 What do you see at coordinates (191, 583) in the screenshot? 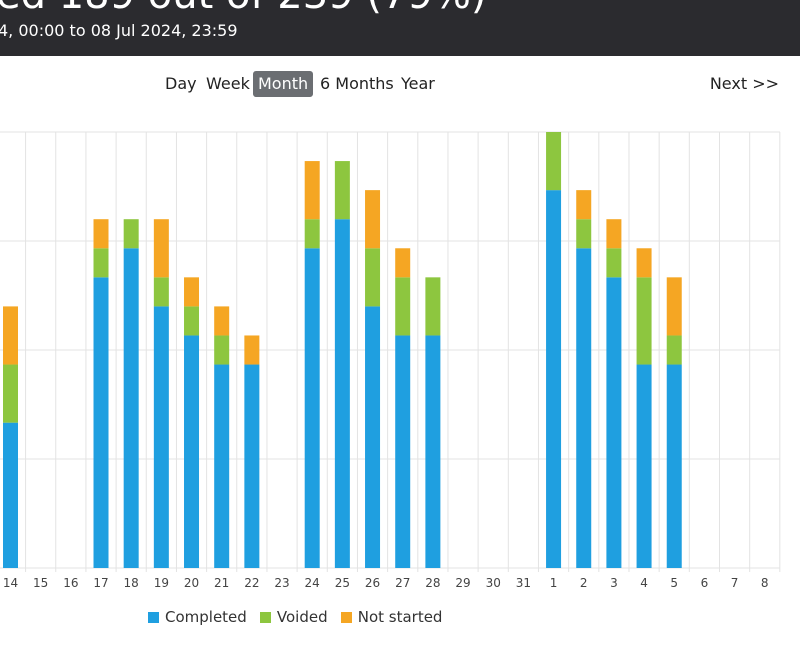
I see `x-tick-label: 20` at bounding box center [191, 583].